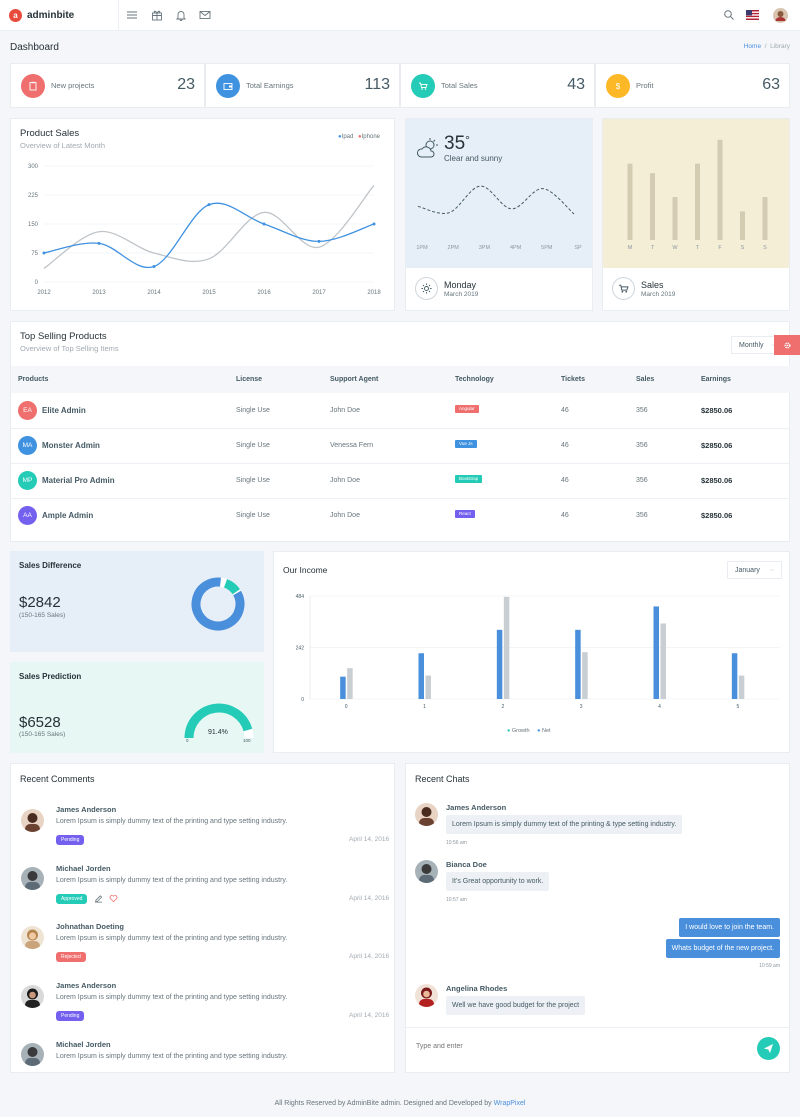  I want to click on x-tick-label: 4, so click(659, 707).